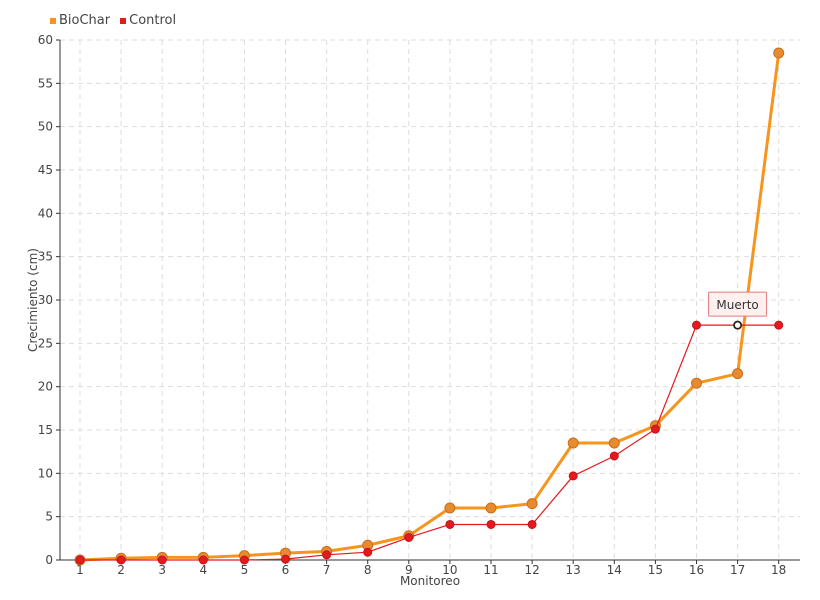 Image resolution: width=820 pixels, height=600 pixels. Describe the element at coordinates (45, 430) in the screenshot. I see `y-tick-label: 15` at that location.